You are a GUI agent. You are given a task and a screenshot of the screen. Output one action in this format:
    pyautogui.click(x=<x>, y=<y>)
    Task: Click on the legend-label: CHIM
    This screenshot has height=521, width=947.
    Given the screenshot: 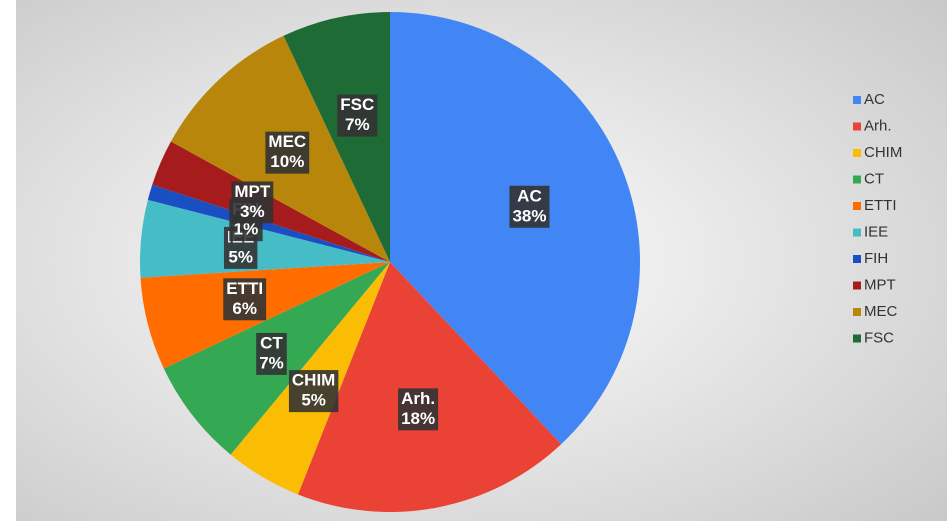 What is the action you would take?
    pyautogui.click(x=883, y=152)
    